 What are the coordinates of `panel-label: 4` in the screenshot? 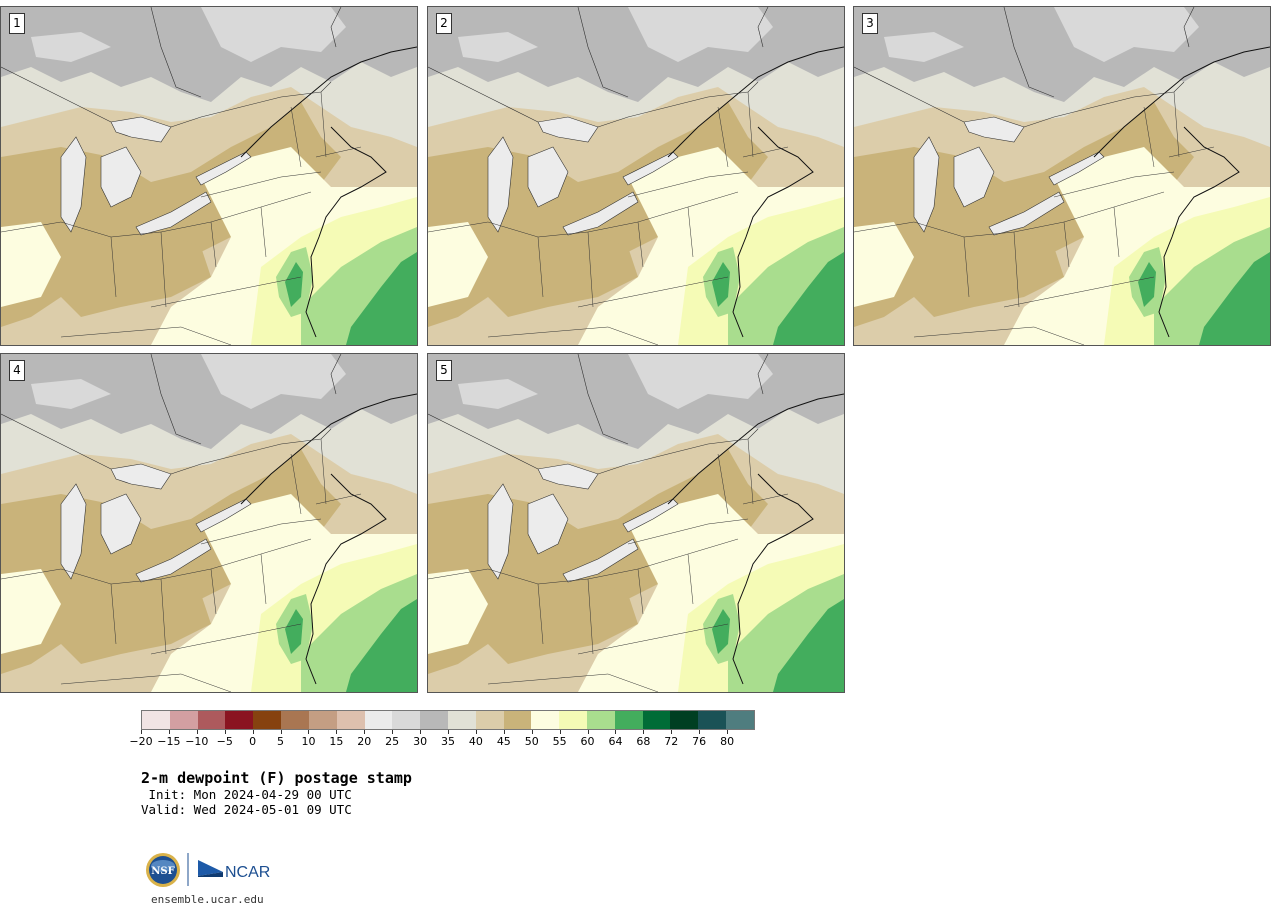 It's located at (17, 370).